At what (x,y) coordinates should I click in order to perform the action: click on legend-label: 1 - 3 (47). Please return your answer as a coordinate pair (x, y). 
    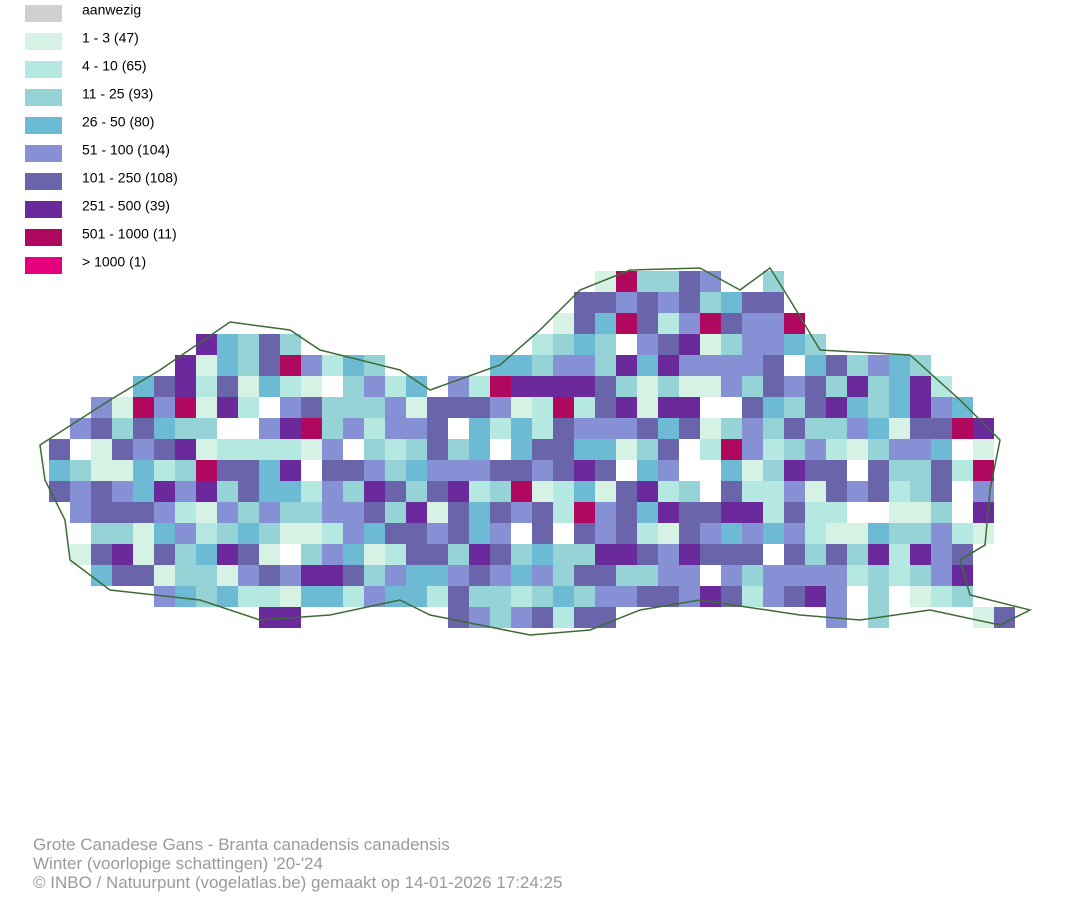
    Looking at the image, I should click on (110, 38).